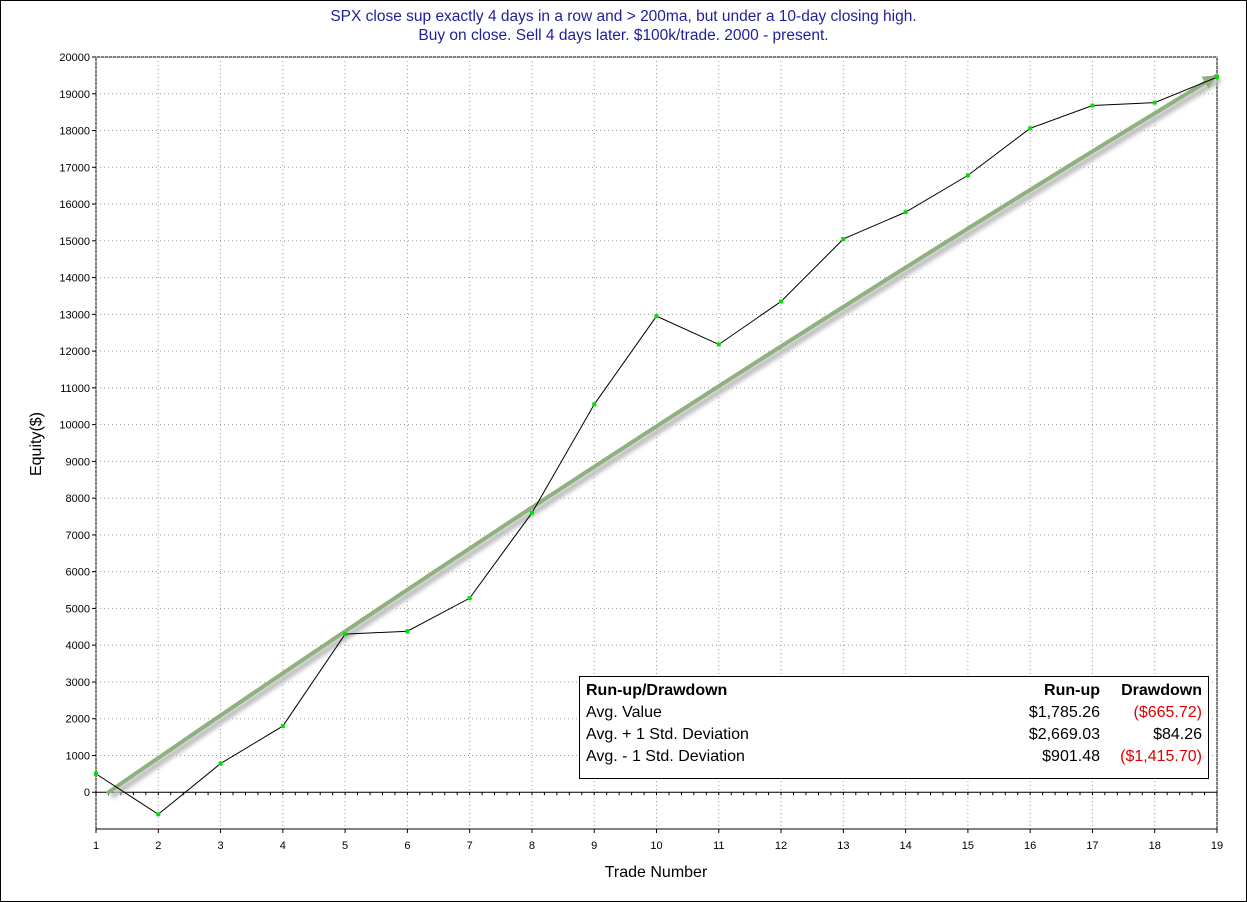  I want to click on x-tick-label: 15, so click(968, 846).